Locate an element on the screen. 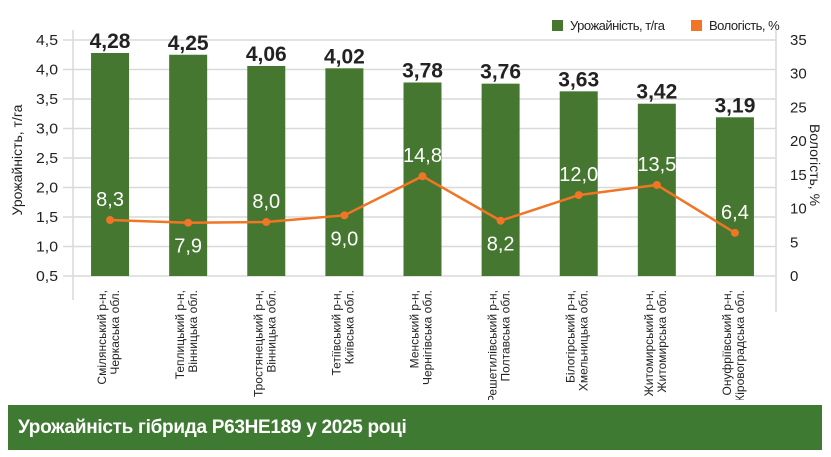 The height and width of the screenshot is (457, 831). x-tick-label: Чернігівська обл. is located at coordinates (428, 337).